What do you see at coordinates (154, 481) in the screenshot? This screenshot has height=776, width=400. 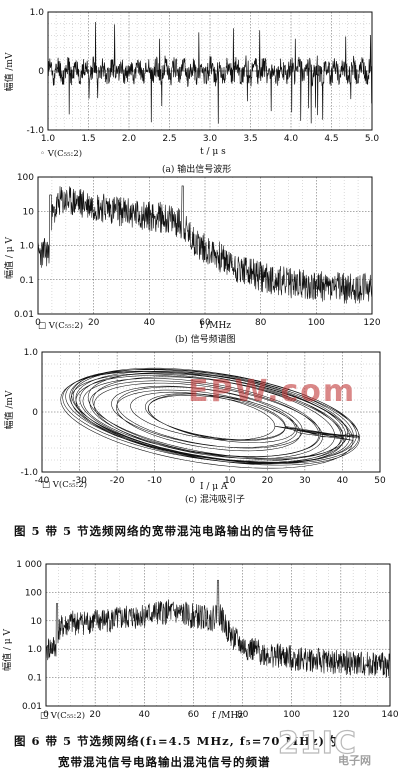 I see `chart-c-xtick: -10` at bounding box center [154, 481].